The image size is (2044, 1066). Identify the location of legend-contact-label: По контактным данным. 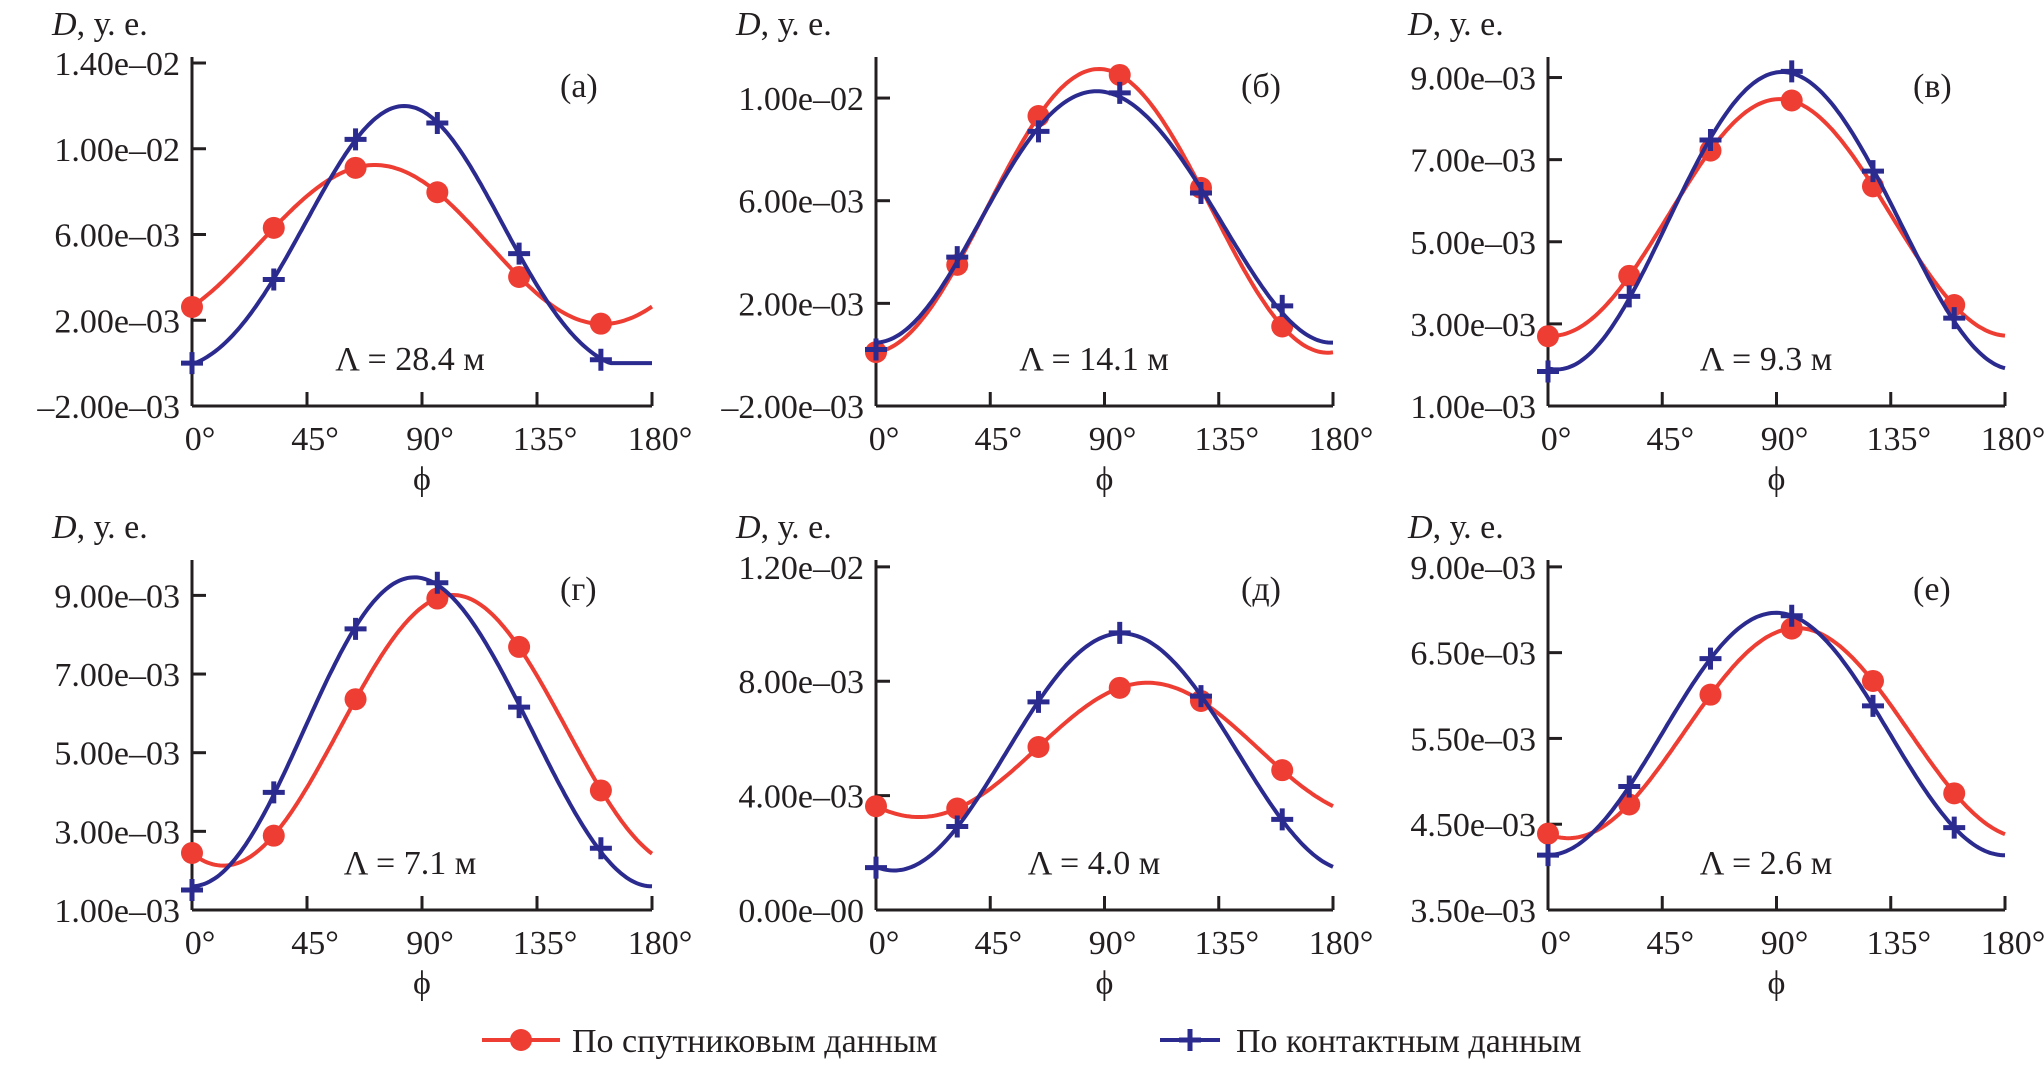
(1409, 1041).